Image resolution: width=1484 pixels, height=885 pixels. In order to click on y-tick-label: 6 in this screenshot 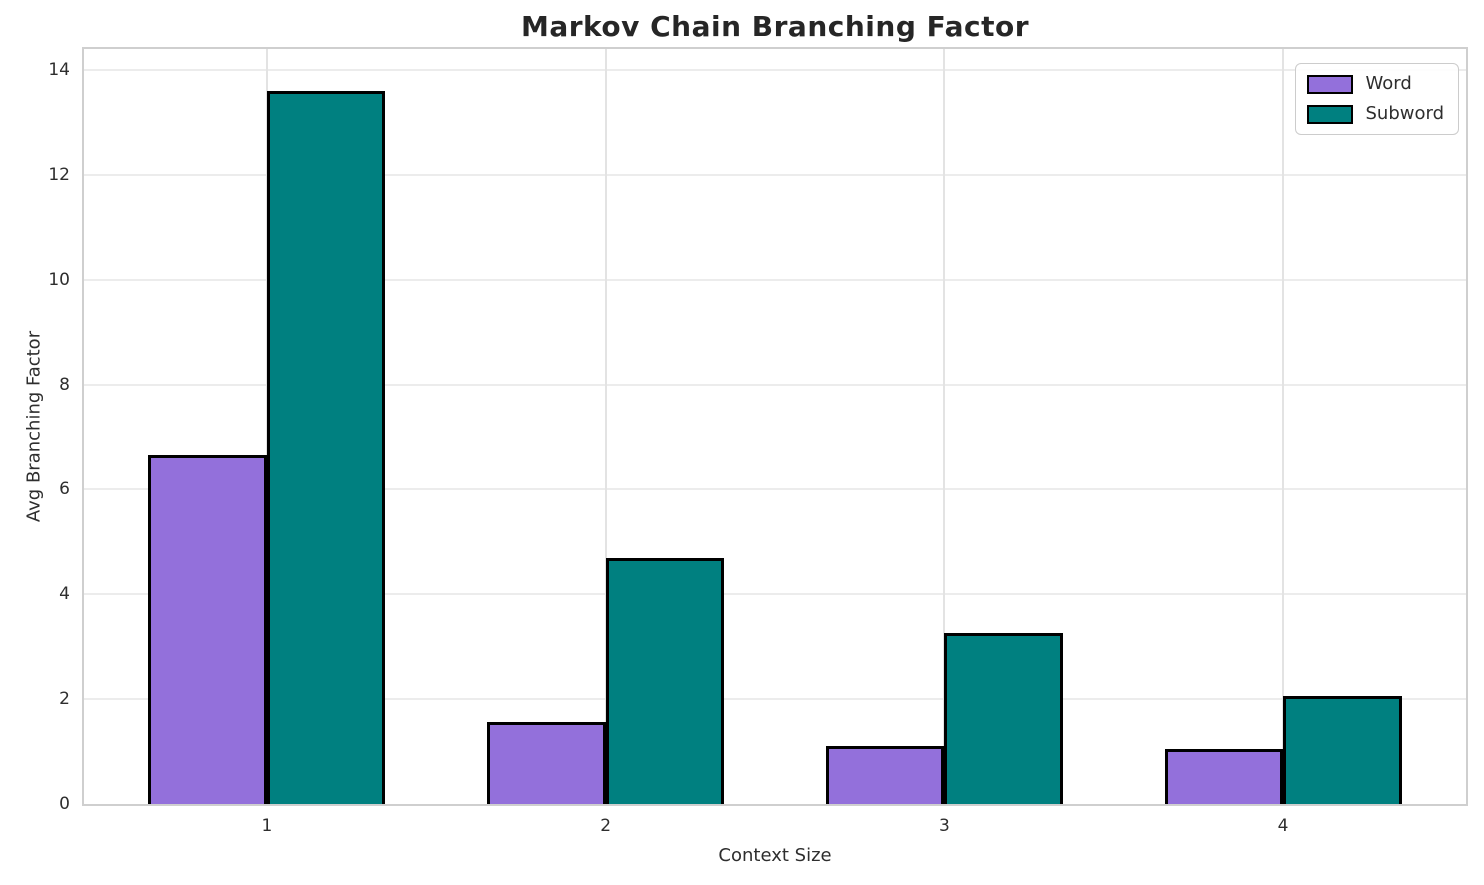, I will do `click(64, 489)`.